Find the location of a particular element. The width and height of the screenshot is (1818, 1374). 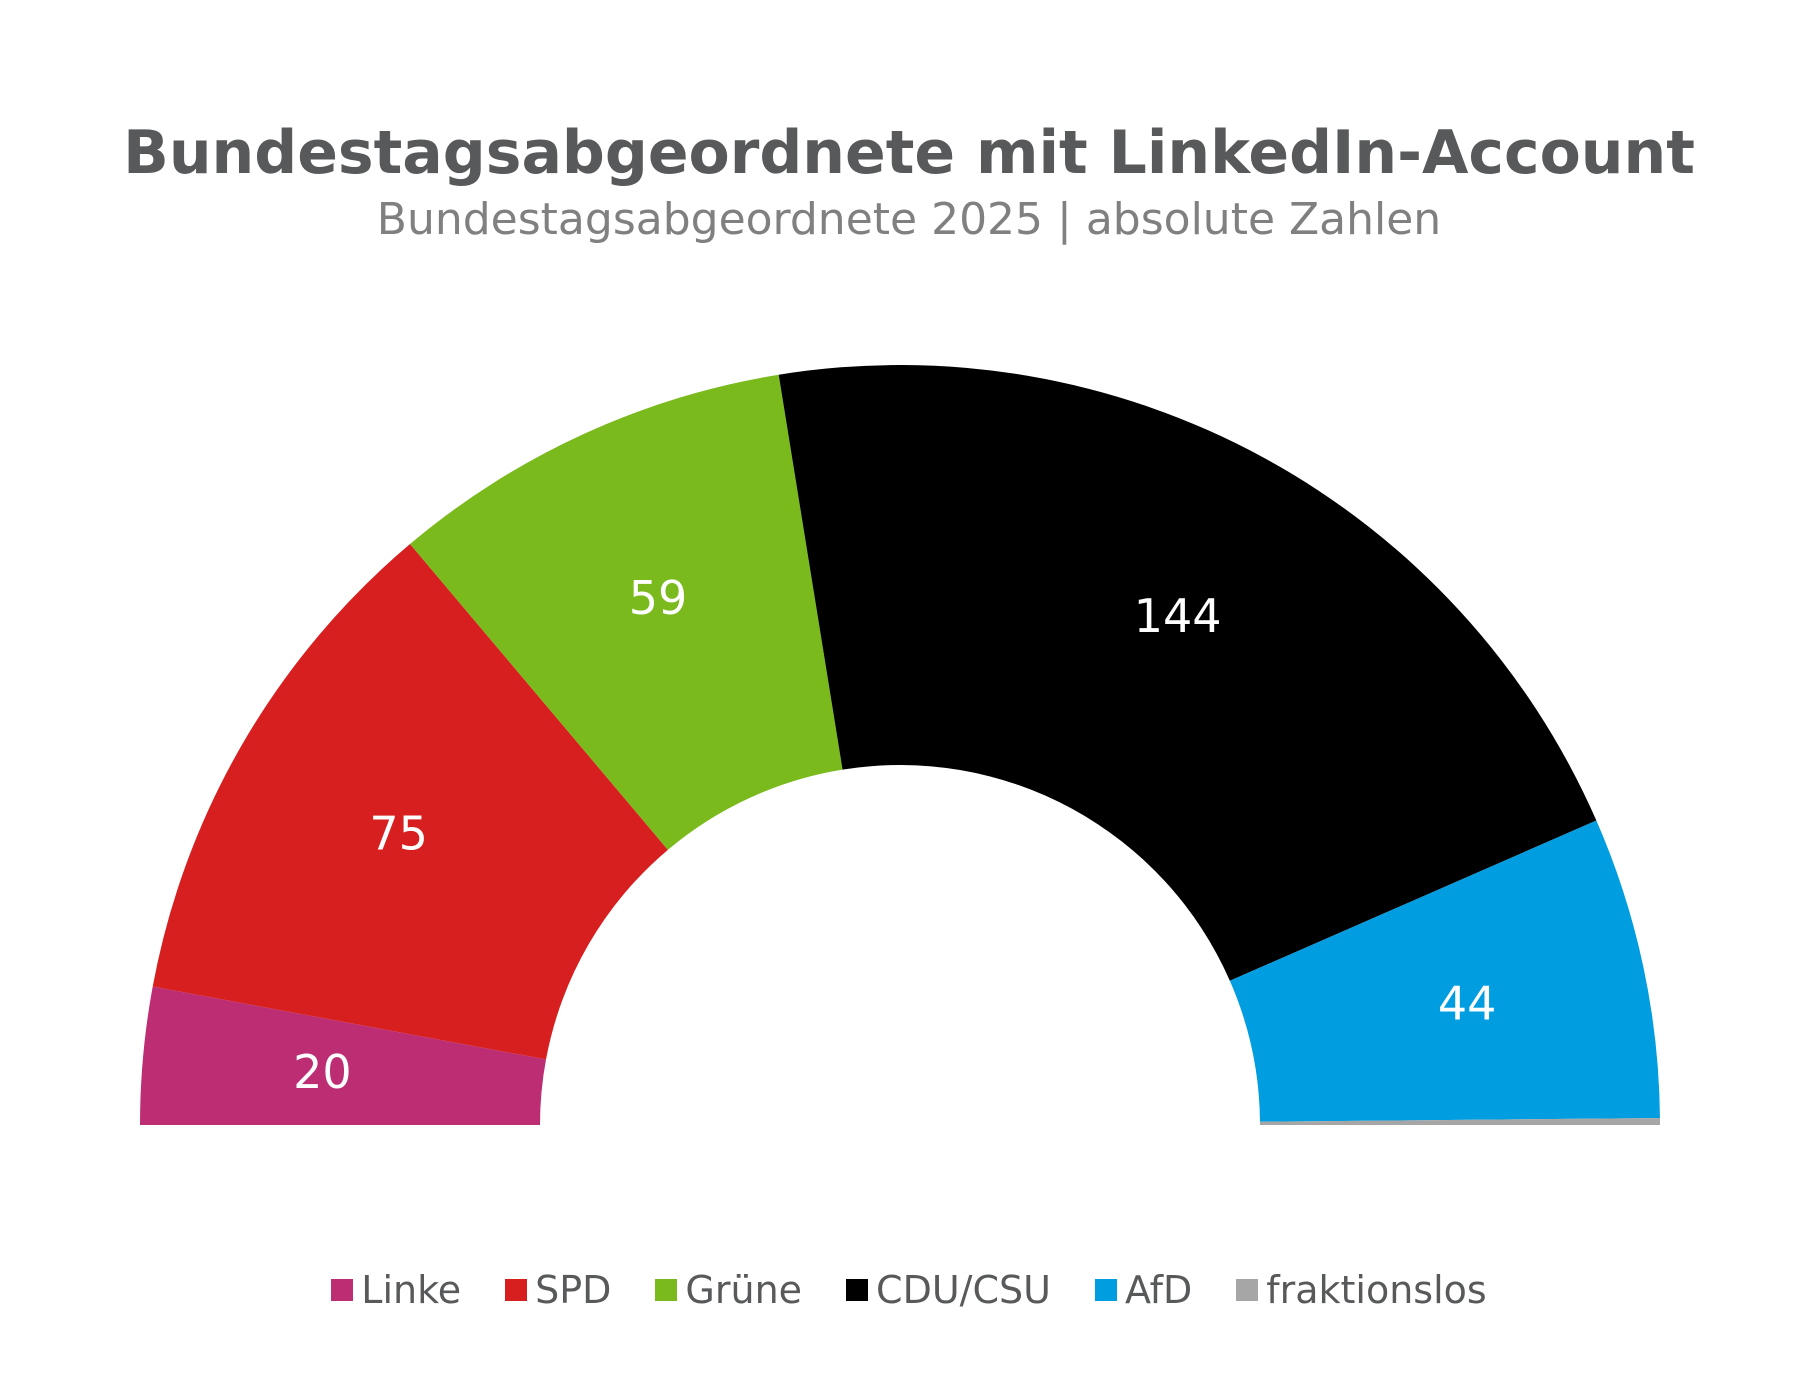

legend-label: Grüne is located at coordinates (744, 1290).